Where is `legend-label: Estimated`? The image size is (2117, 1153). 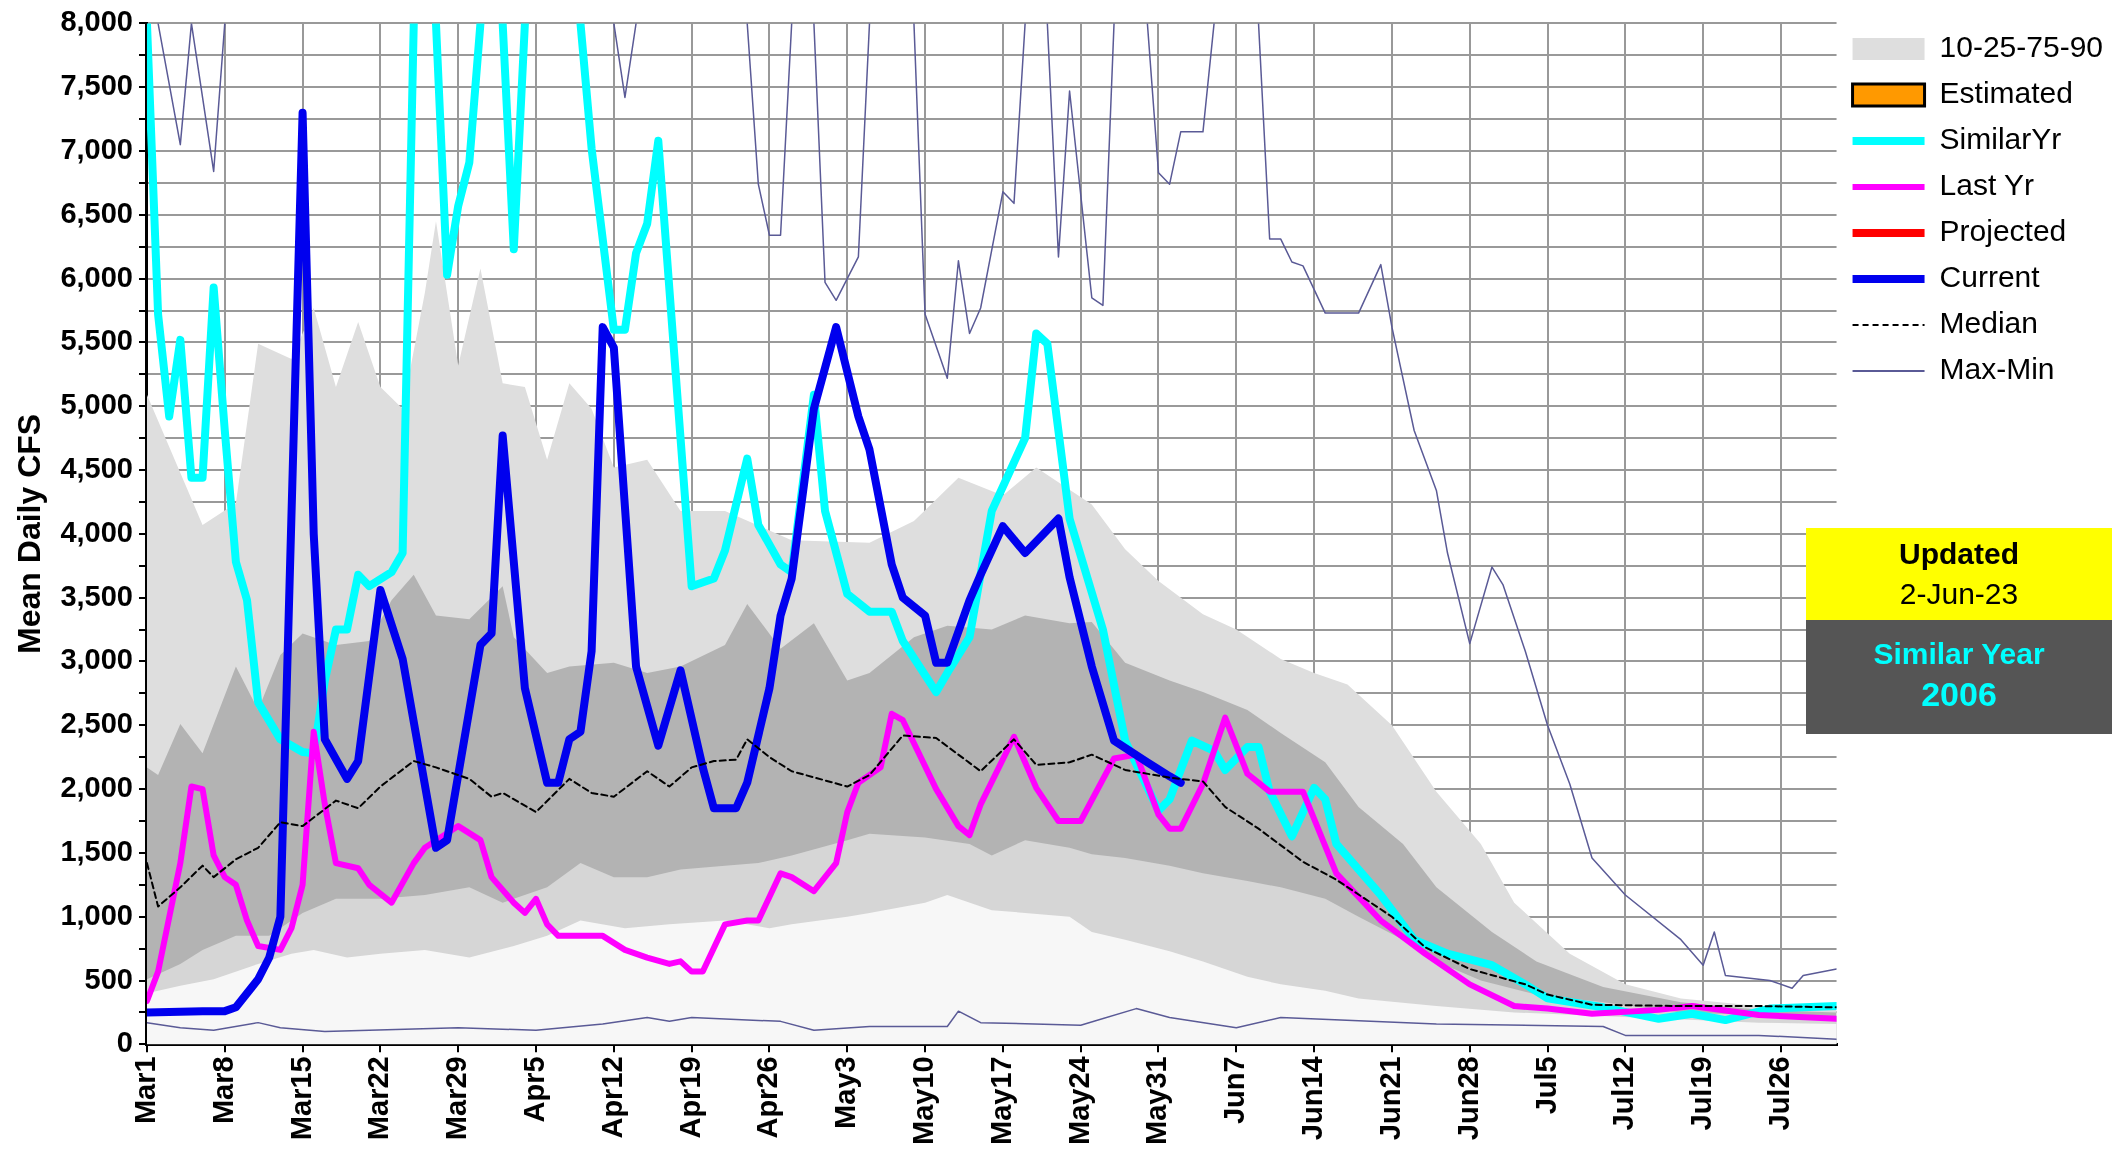 legend-label: Estimated is located at coordinates (2006, 93).